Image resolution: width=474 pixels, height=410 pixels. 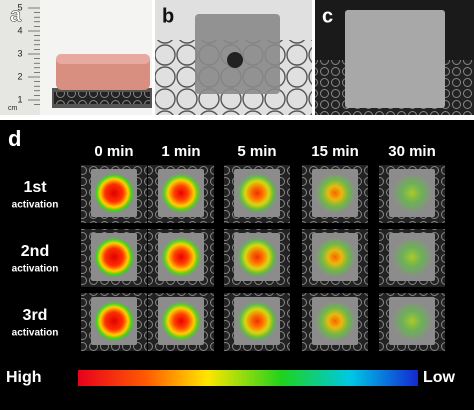 What do you see at coordinates (327, 16) in the screenshot?
I see `panel-label: c` at bounding box center [327, 16].